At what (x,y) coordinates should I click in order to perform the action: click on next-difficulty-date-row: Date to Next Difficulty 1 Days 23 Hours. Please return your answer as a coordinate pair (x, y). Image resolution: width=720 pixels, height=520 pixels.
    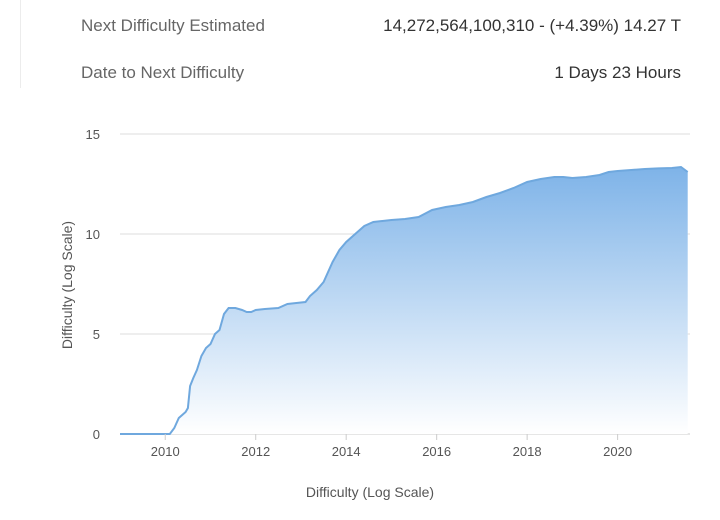
    Looking at the image, I should click on (381, 75).